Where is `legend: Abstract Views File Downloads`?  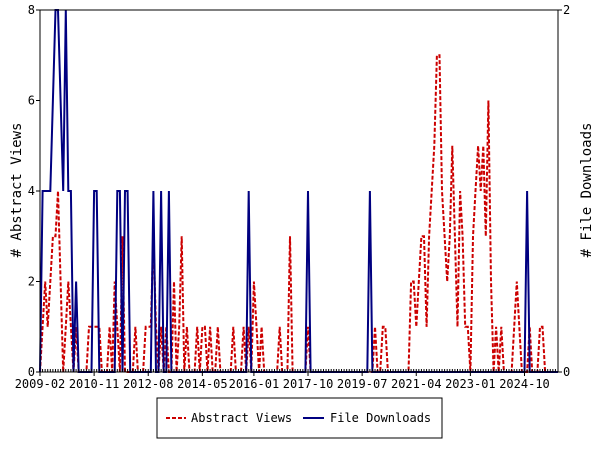
legend: Abstract Views File Downloads is located at coordinates (299, 418).